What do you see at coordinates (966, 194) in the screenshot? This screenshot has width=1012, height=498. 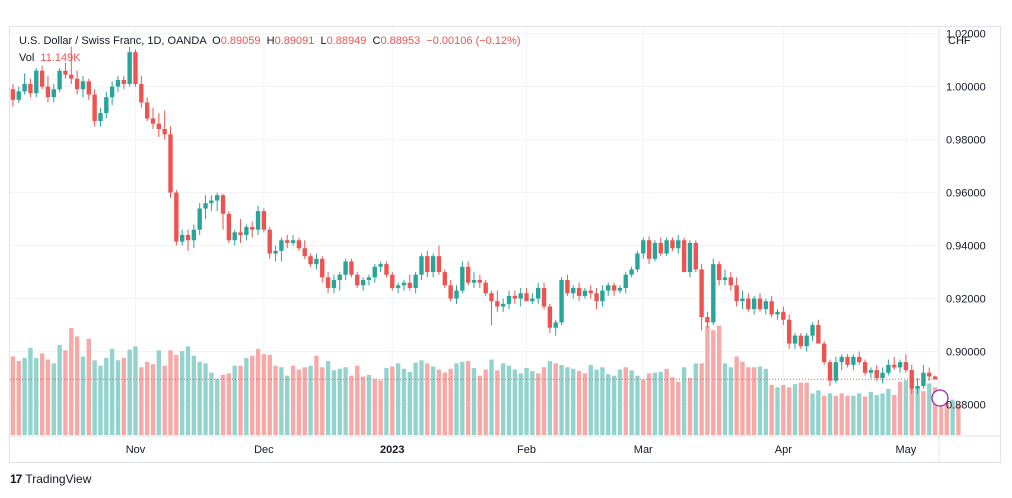 I see `price-tick-label: 0.96000` at bounding box center [966, 194].